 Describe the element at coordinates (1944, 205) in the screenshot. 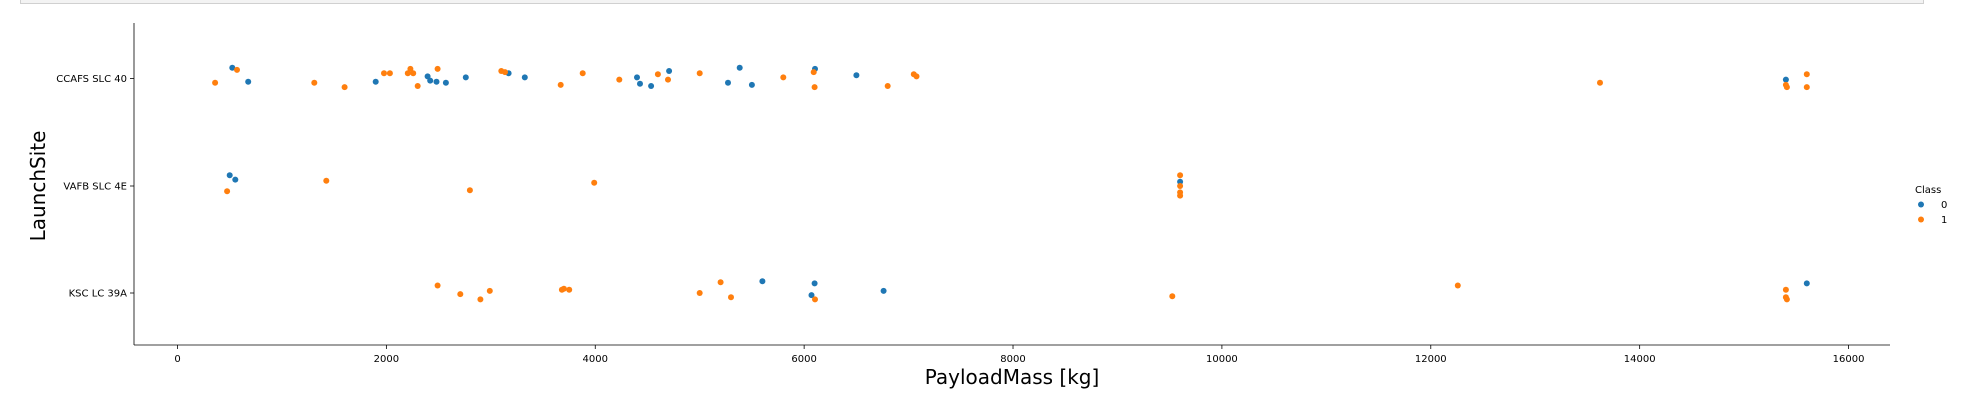

I see `legend-label: 0` at that location.